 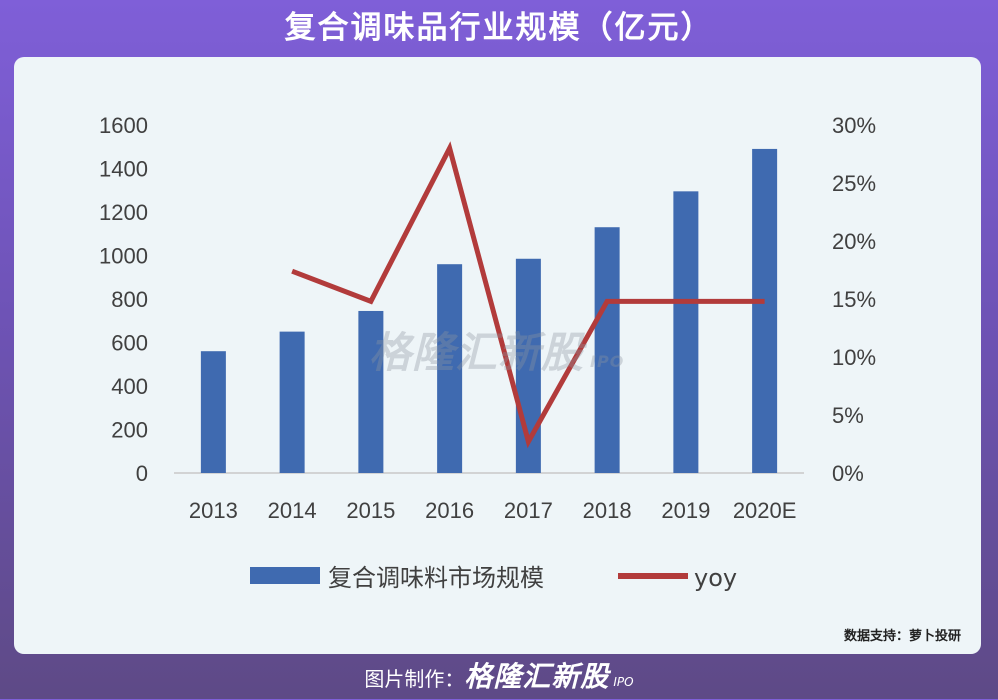 I want to click on x-tick-label: 2017, so click(x=528, y=510).